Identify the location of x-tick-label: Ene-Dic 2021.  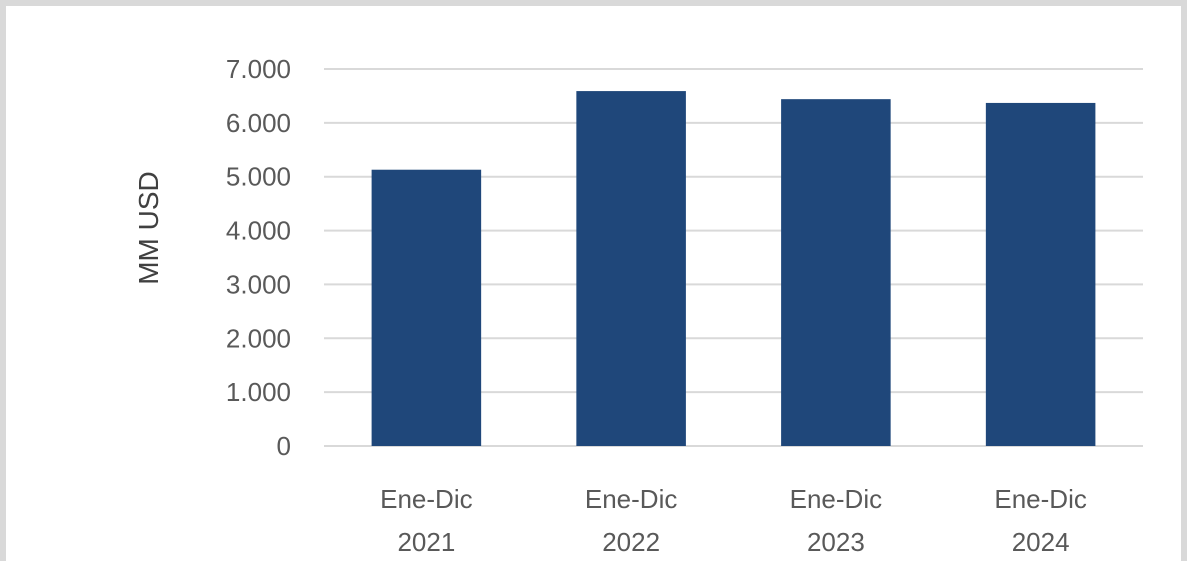
(426, 520).